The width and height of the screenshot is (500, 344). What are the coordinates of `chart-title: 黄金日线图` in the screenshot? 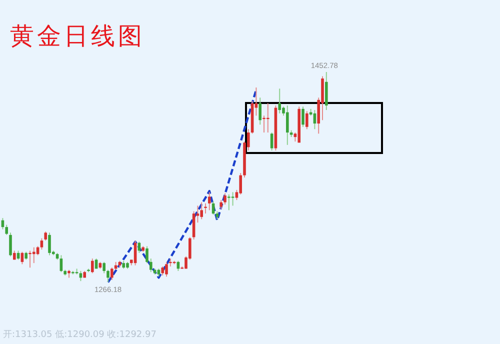 It's located at (77, 36).